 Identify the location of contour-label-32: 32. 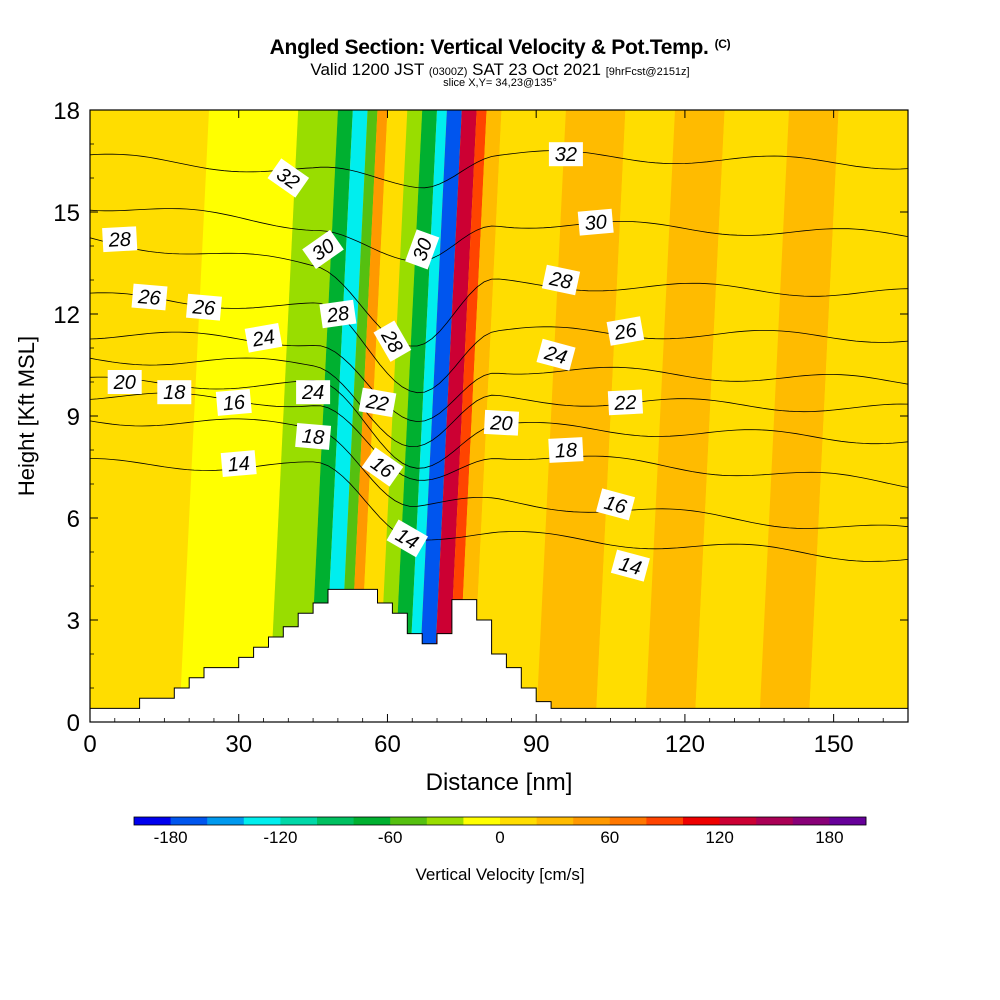
(565, 154).